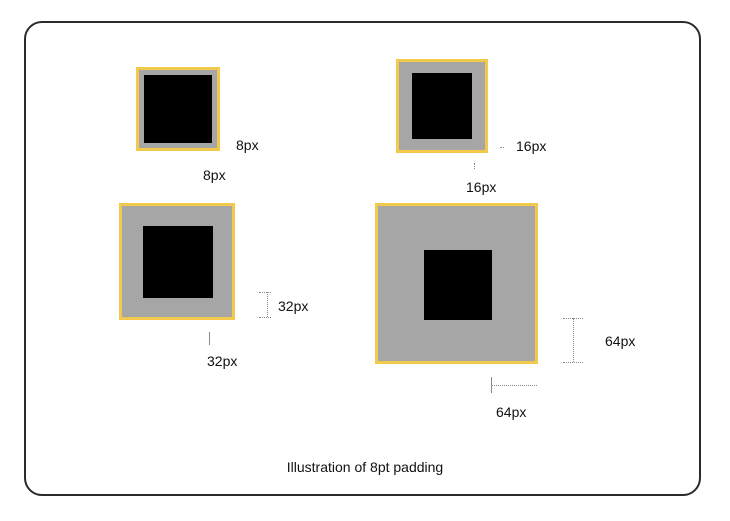 This screenshot has width=730, height=521. Describe the element at coordinates (573, 362) in the screenshot. I see `measure-line-right-64-bottom` at that location.